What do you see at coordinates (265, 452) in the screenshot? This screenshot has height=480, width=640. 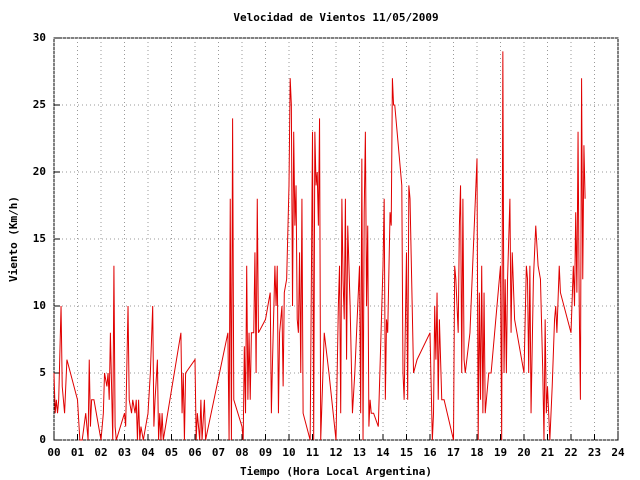 I see `x-tick-label: 09` at bounding box center [265, 452].